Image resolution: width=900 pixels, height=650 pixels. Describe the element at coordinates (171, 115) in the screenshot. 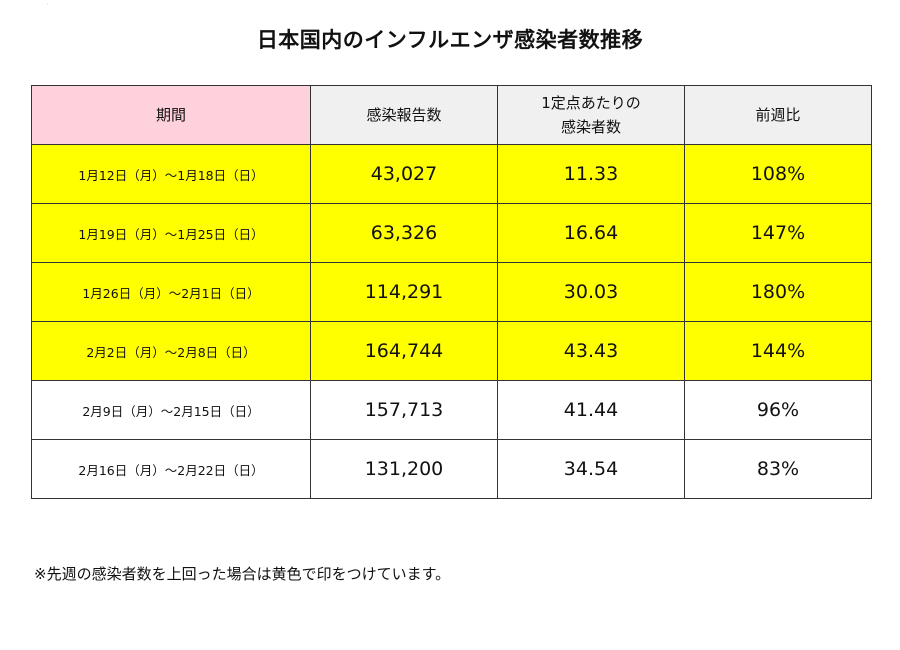

I see `header-period: 期間` at that location.